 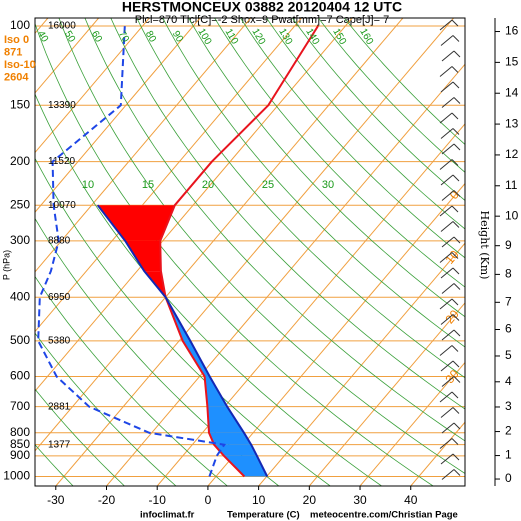 I want to click on y-tick-label: 800, so click(x=20, y=432).